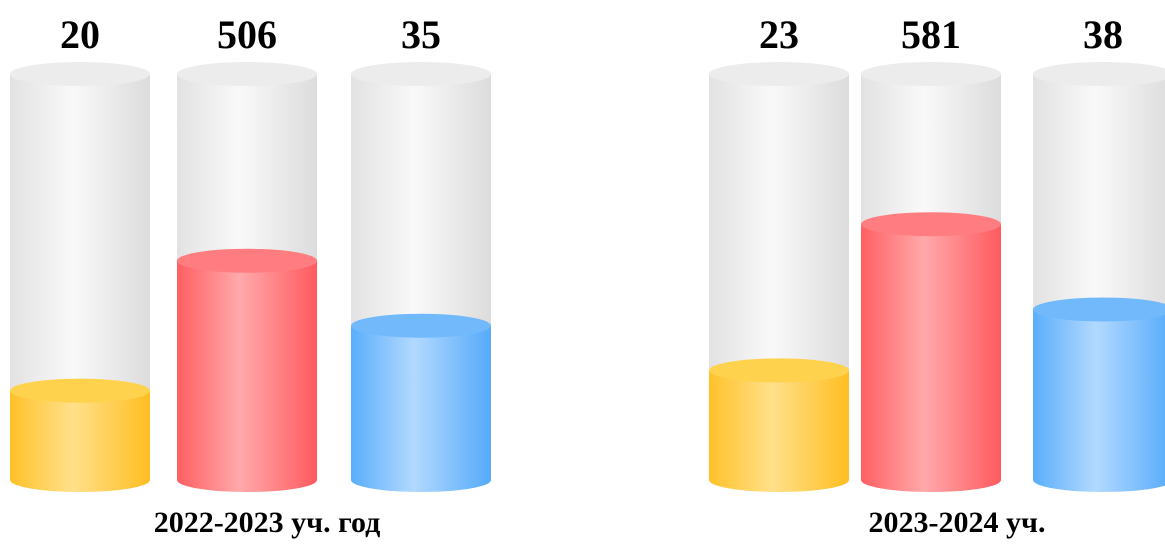 The height and width of the screenshot is (547, 1165). I want to click on bar-2023-2024-red, so click(931, 352).